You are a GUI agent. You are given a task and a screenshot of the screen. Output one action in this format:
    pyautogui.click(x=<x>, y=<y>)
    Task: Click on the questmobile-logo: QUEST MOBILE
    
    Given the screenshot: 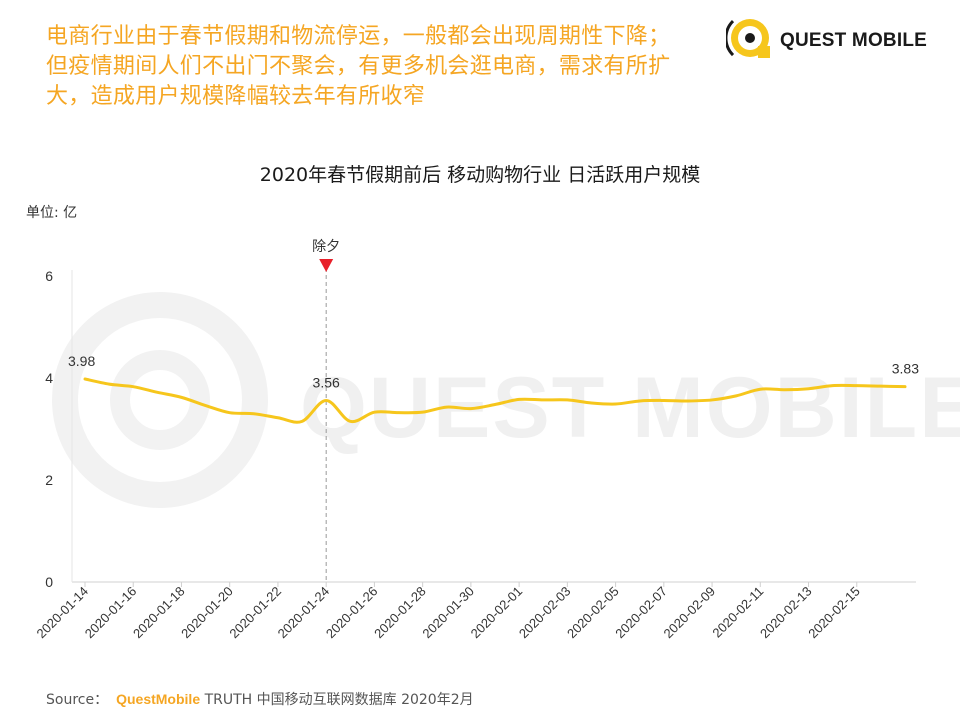 What is the action you would take?
    pyautogui.click(x=827, y=40)
    